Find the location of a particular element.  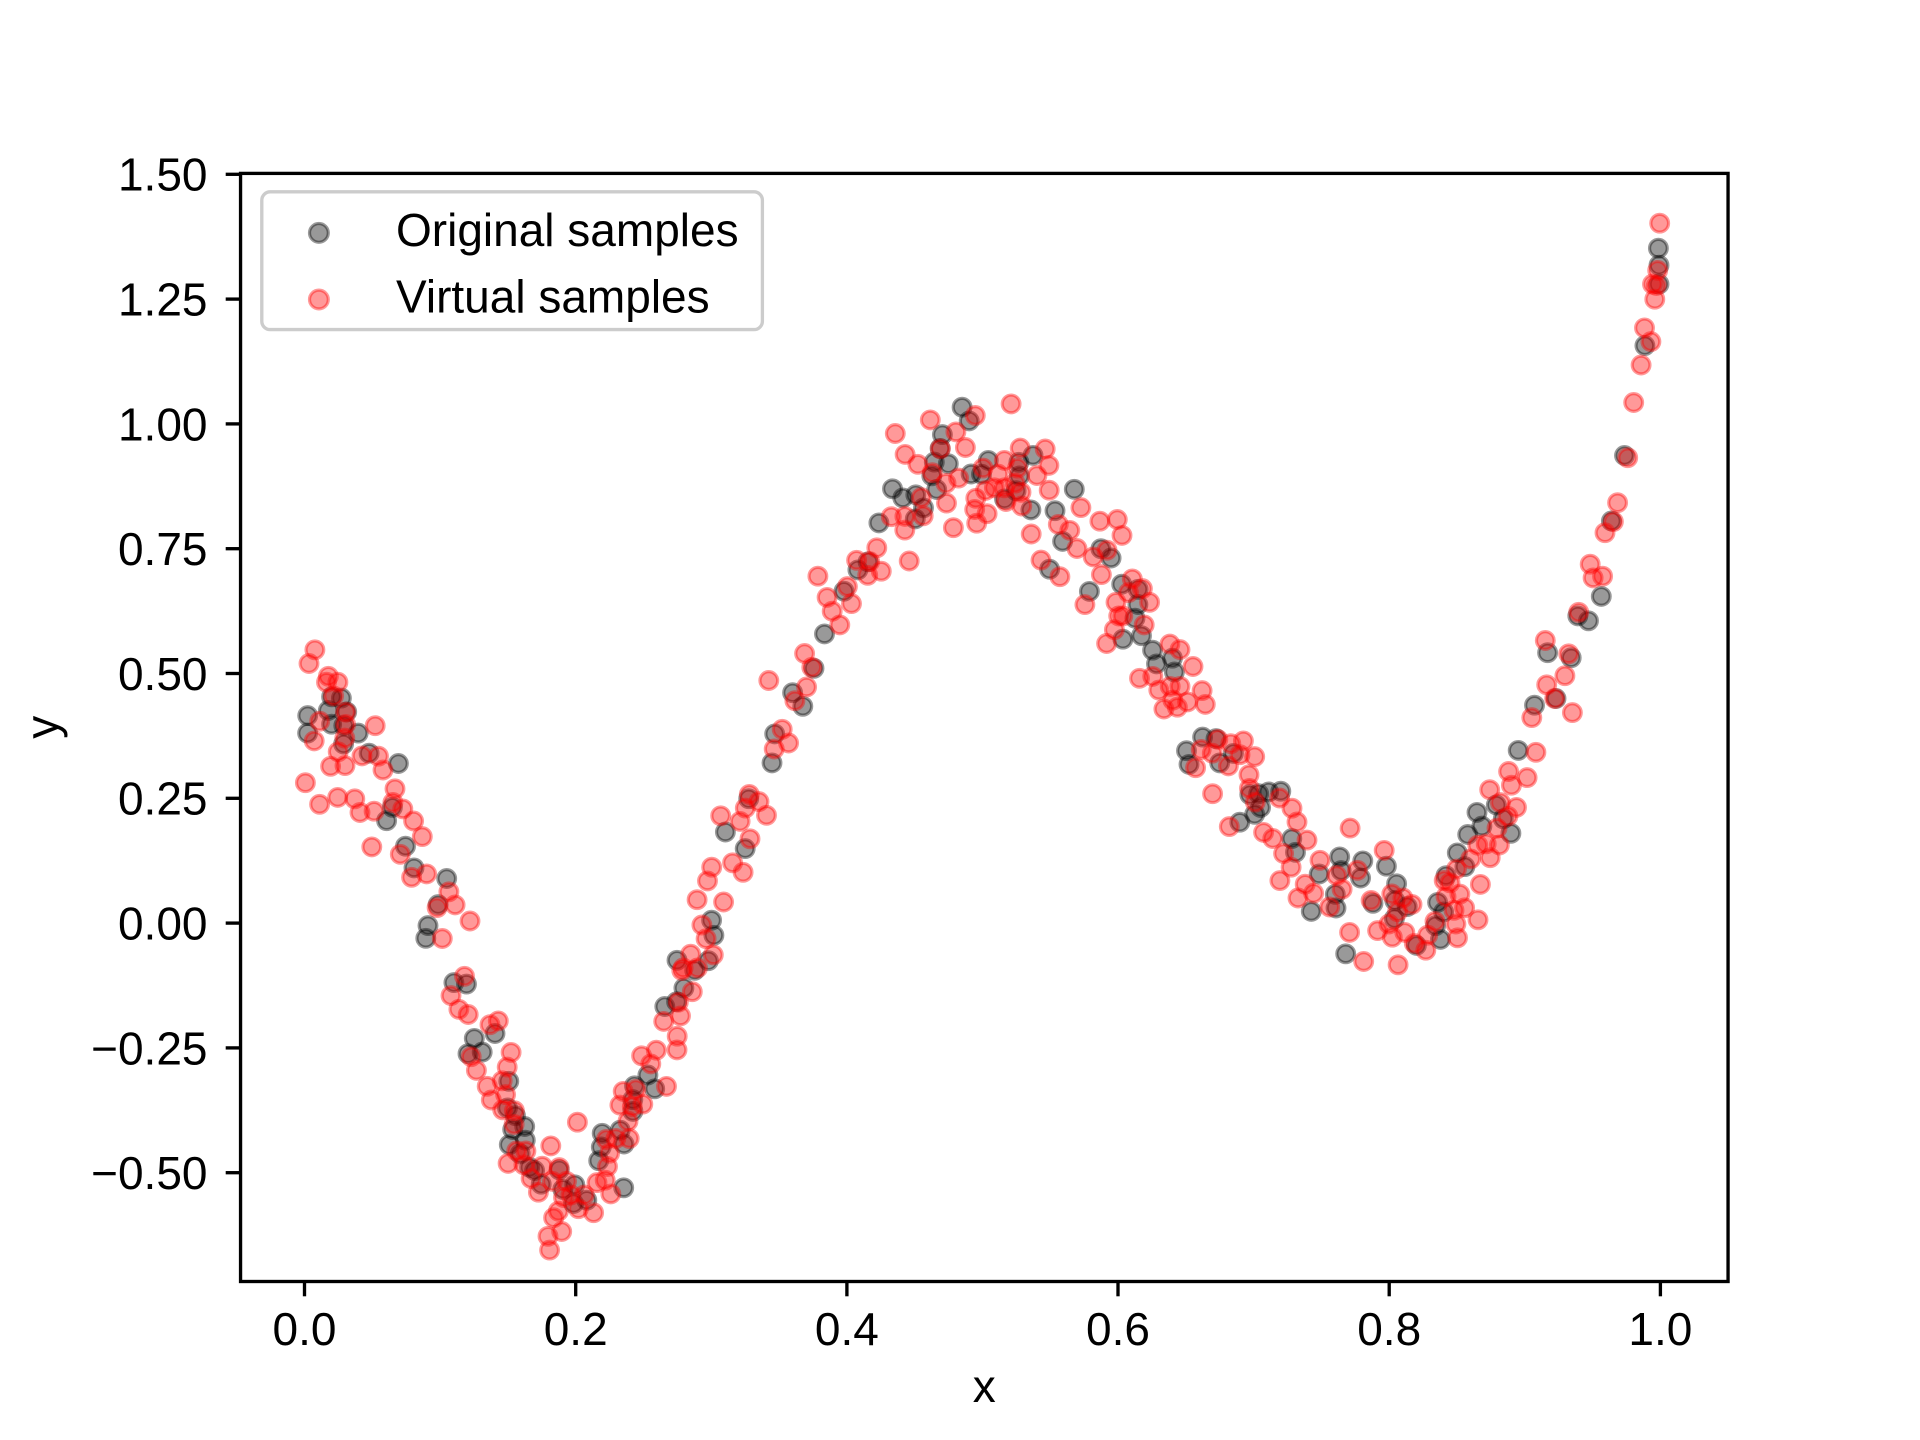

svg-text: 1.00 is located at coordinates (163, 424).